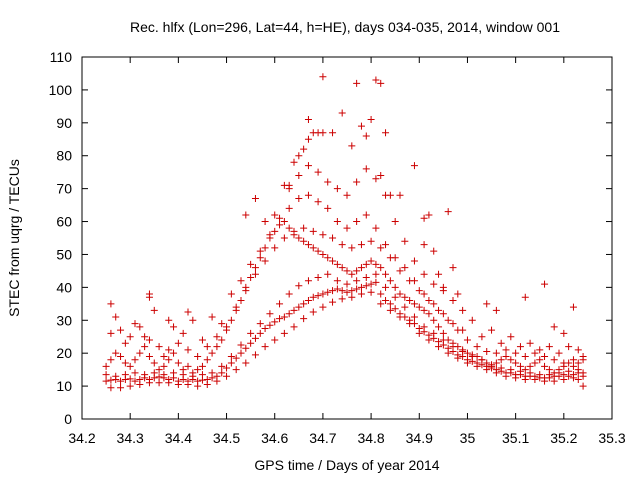 The height and width of the screenshot is (480, 640). Describe the element at coordinates (370, 438) in the screenshot. I see `x-tick-label: 34.8` at that location.